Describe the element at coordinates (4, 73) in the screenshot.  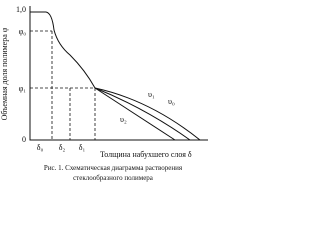
I see `y-label: Объемная доля полимера φ` at that location.